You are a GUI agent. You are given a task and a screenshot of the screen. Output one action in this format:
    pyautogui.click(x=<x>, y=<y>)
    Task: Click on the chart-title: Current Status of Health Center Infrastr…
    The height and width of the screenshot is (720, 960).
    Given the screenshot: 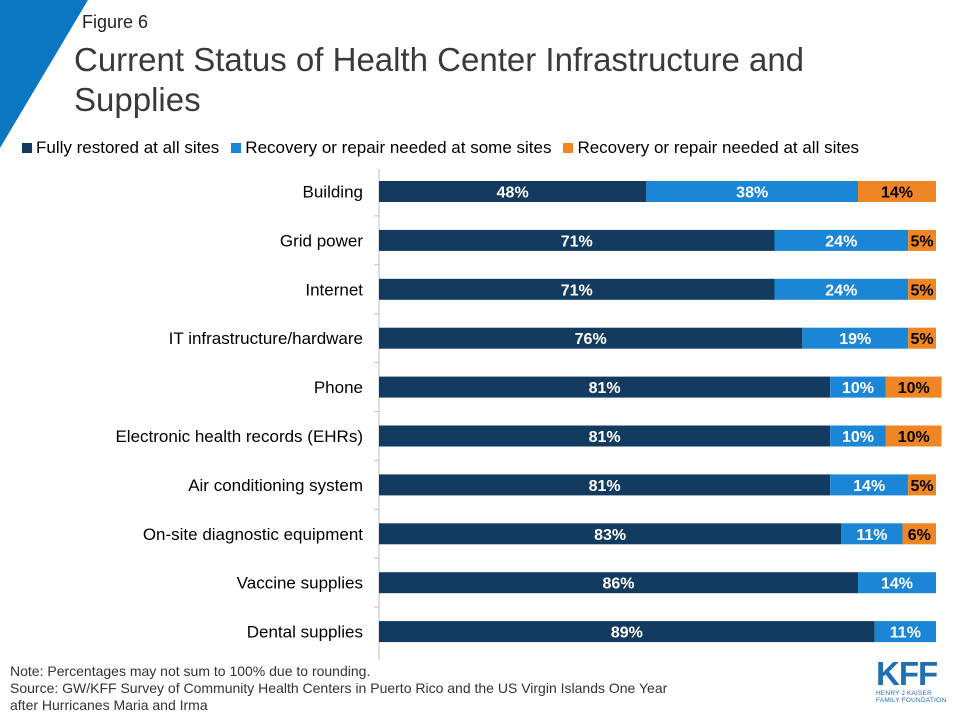 What is the action you would take?
    pyautogui.click(x=439, y=79)
    